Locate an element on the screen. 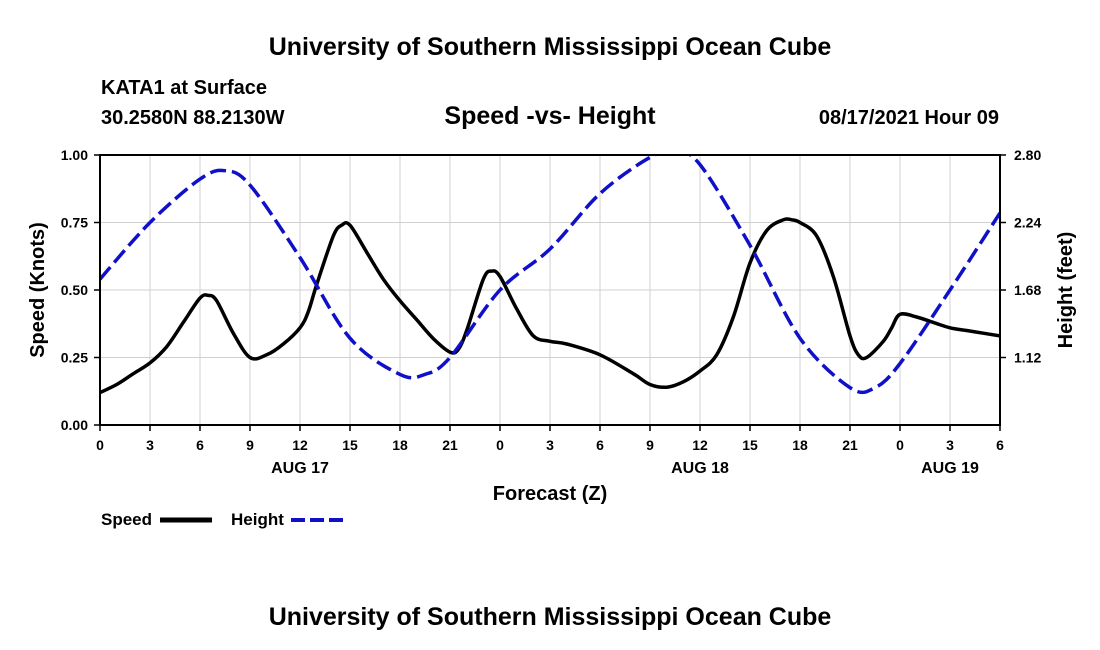 This screenshot has height=650, width=1100. y-axis-label: Speed (Knots) is located at coordinates (38, 290).